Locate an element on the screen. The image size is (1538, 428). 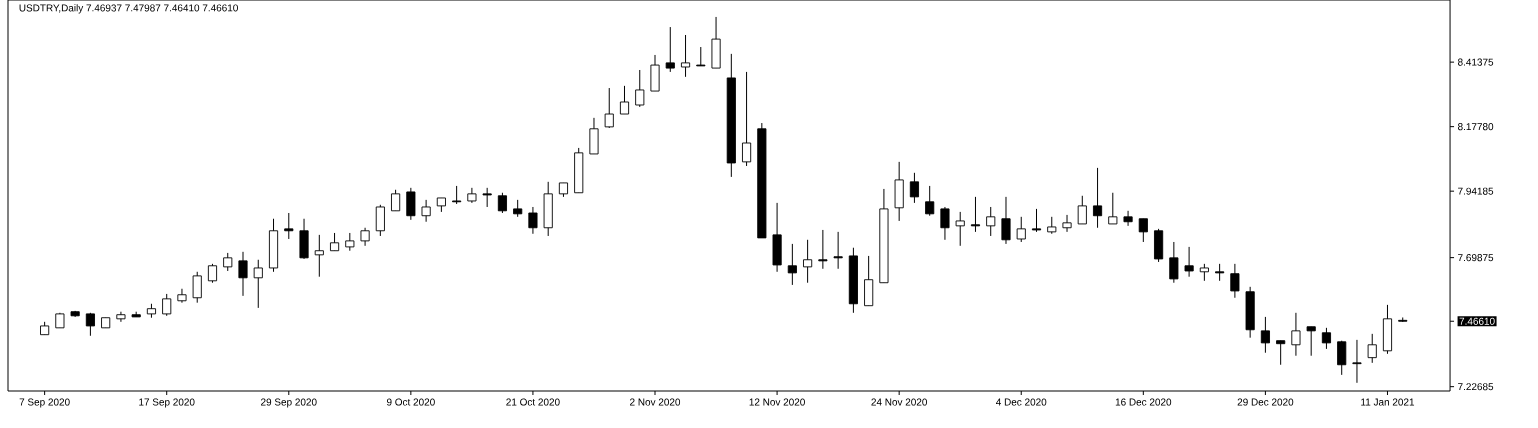
y-tick-label: 8.17780 is located at coordinates (1476, 127).